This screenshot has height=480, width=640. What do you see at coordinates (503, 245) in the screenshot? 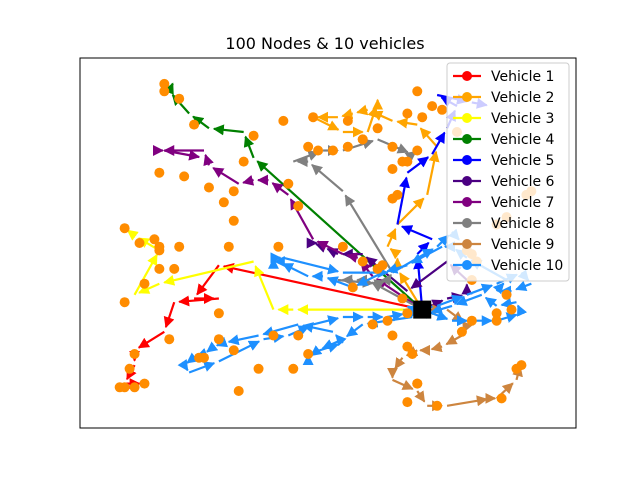
I see `legend-entry: Vehicle 9` at bounding box center [503, 245].